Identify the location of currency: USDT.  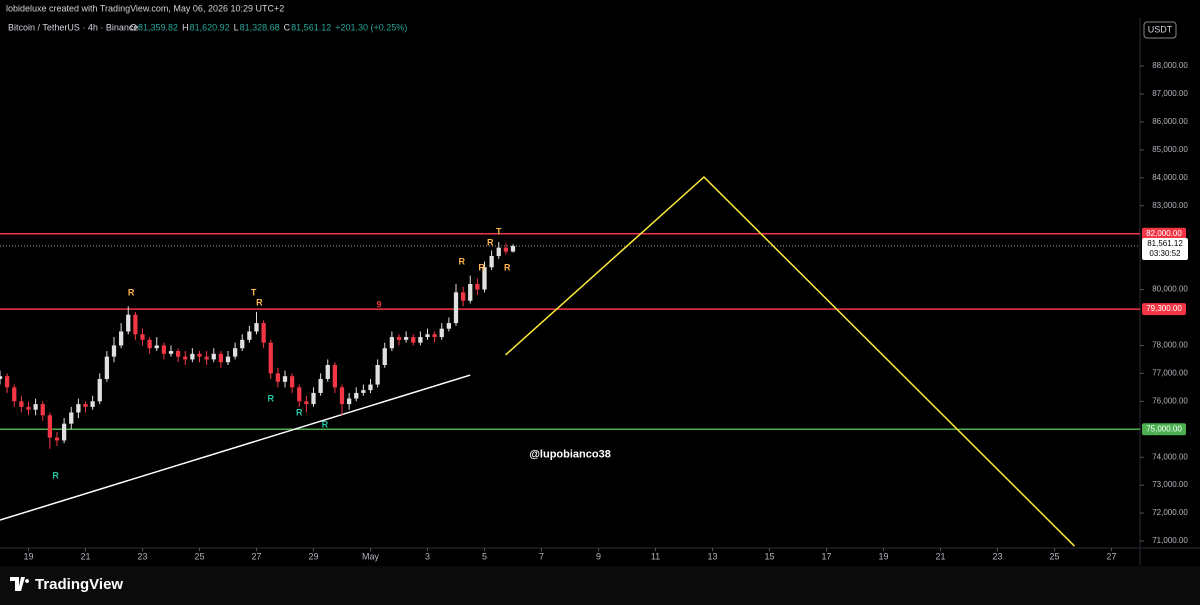
(1160, 29).